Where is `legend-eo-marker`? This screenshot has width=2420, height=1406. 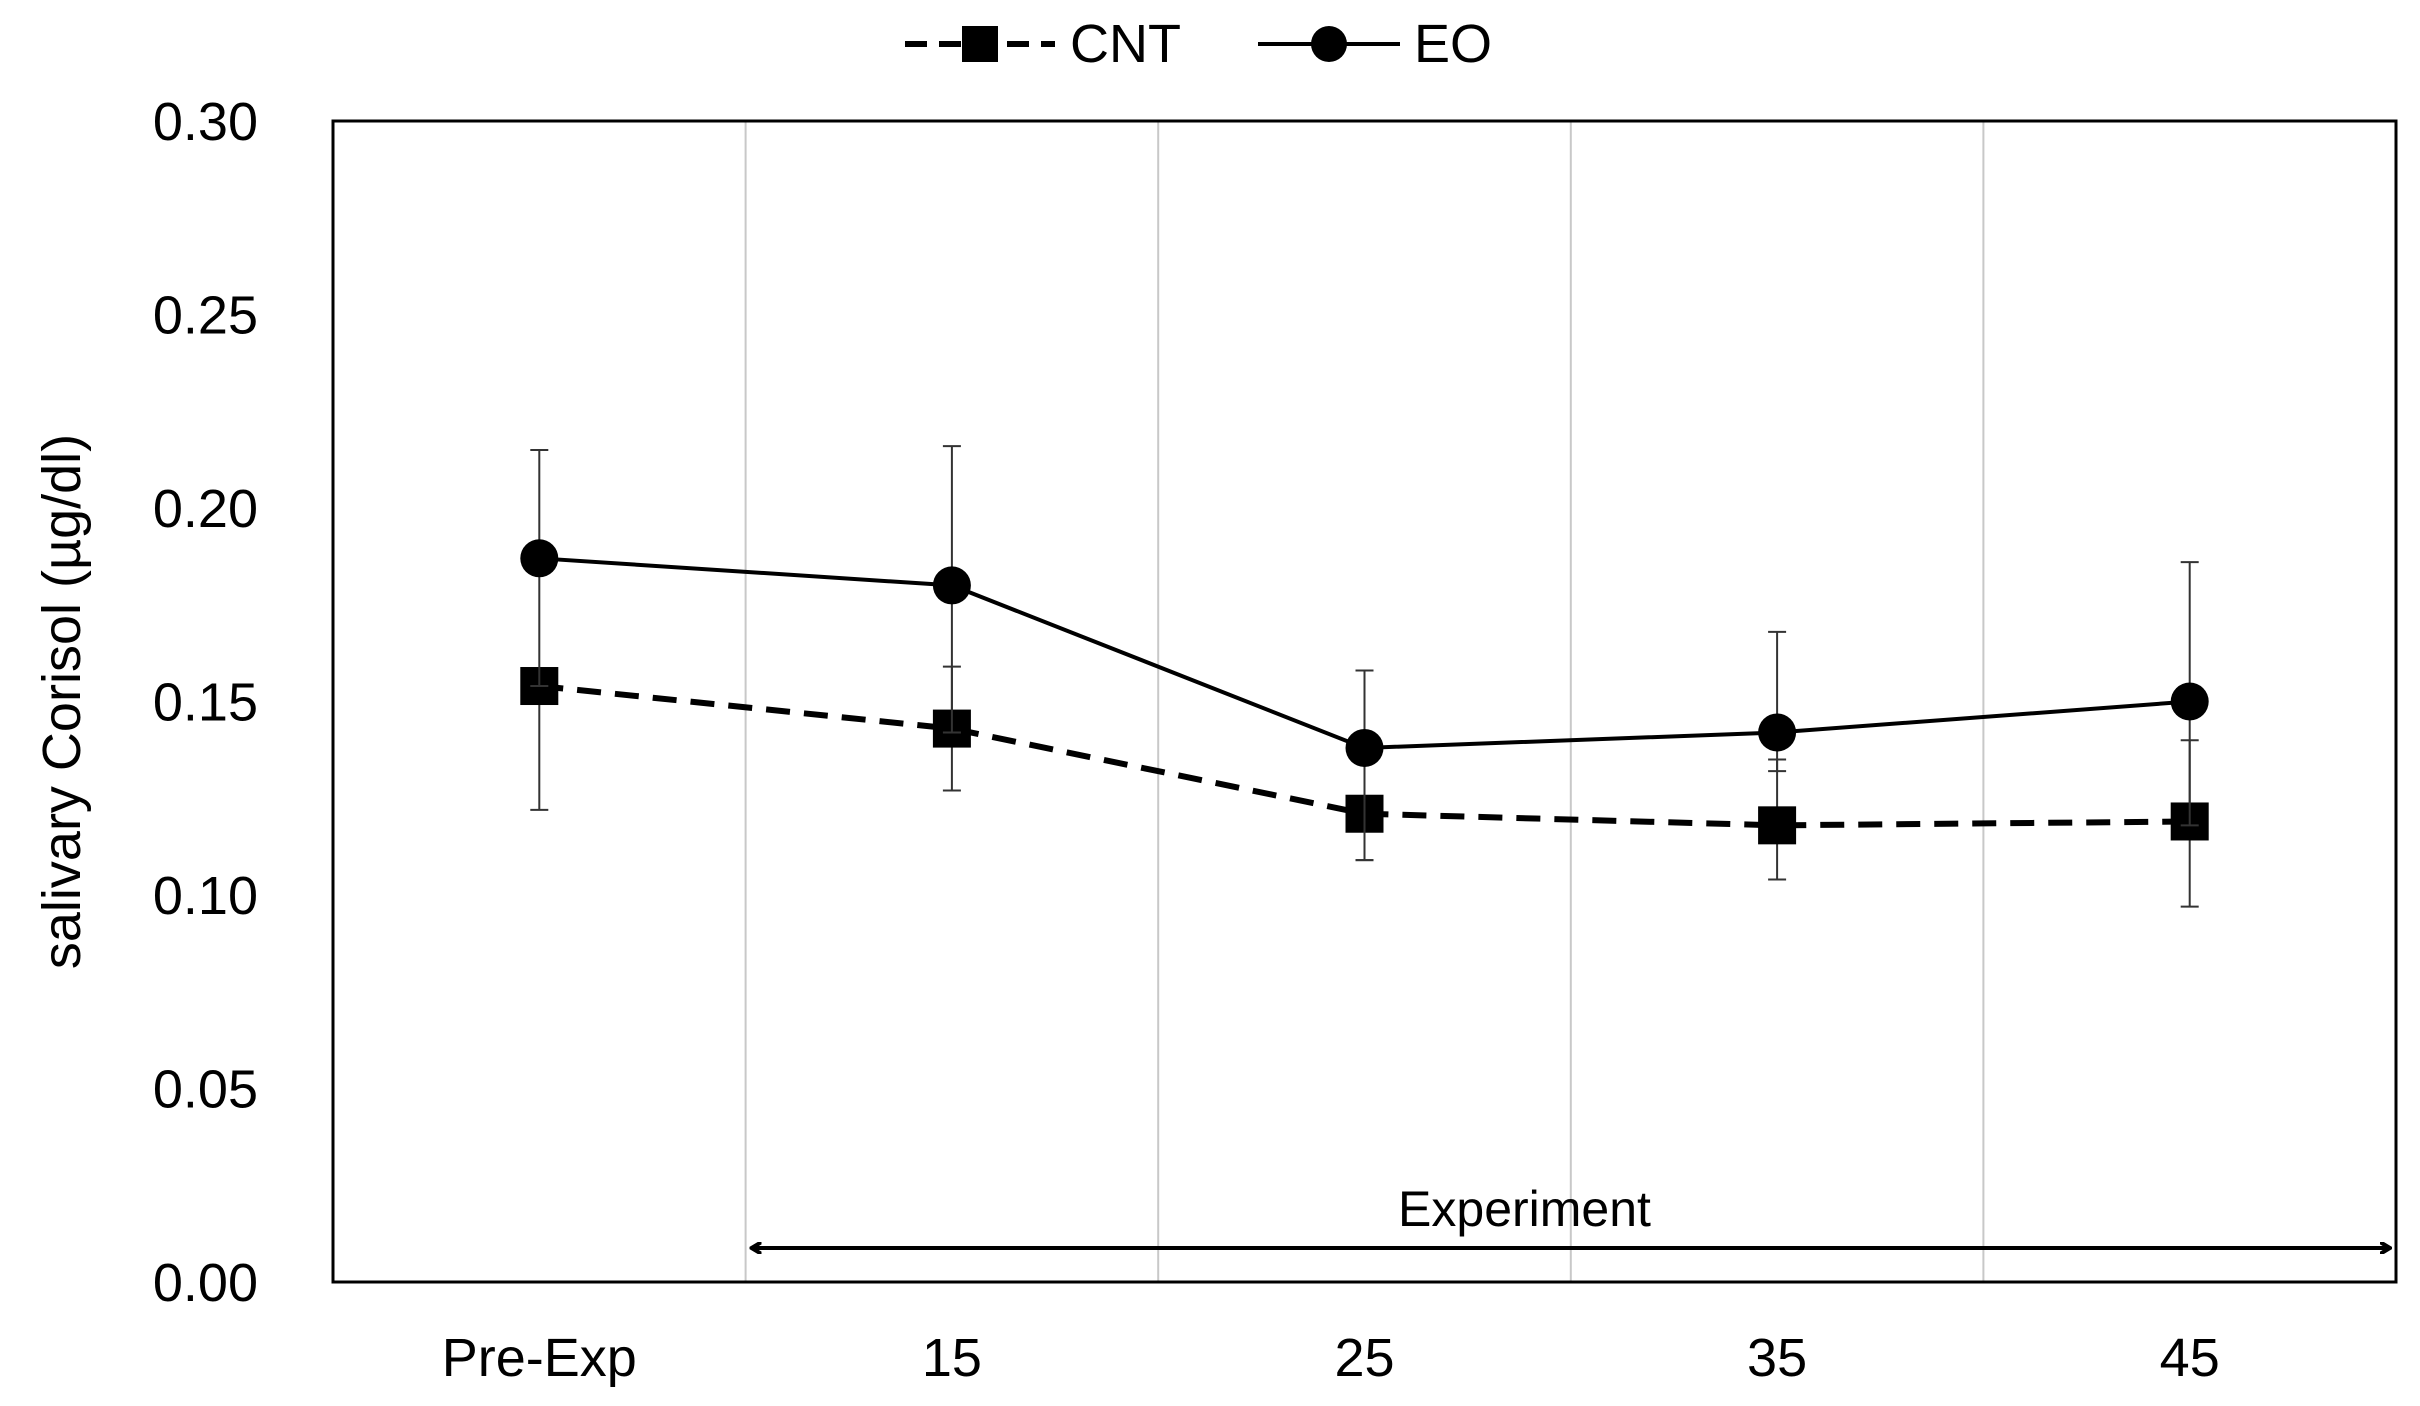 legend-eo-marker is located at coordinates (1329, 44).